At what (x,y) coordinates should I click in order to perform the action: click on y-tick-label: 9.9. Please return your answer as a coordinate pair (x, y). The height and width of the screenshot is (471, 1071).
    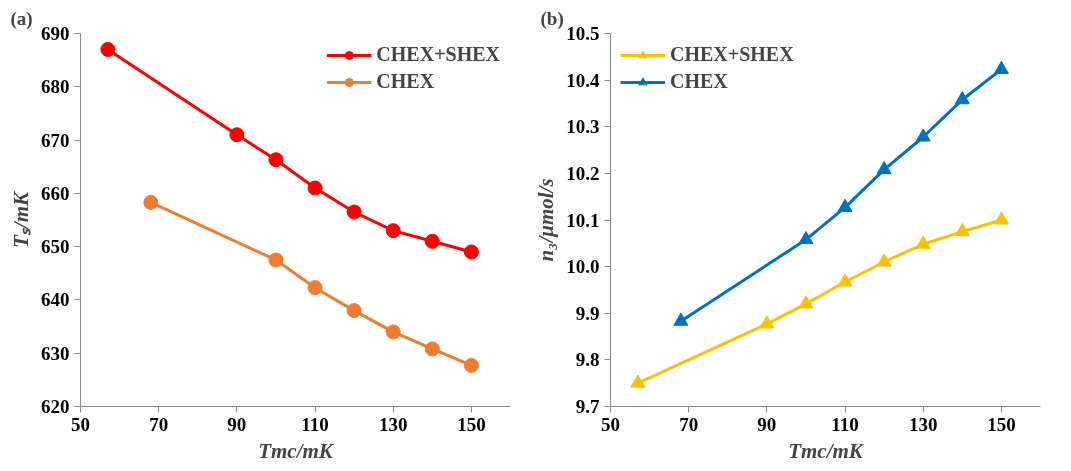
    Looking at the image, I should click on (587, 313).